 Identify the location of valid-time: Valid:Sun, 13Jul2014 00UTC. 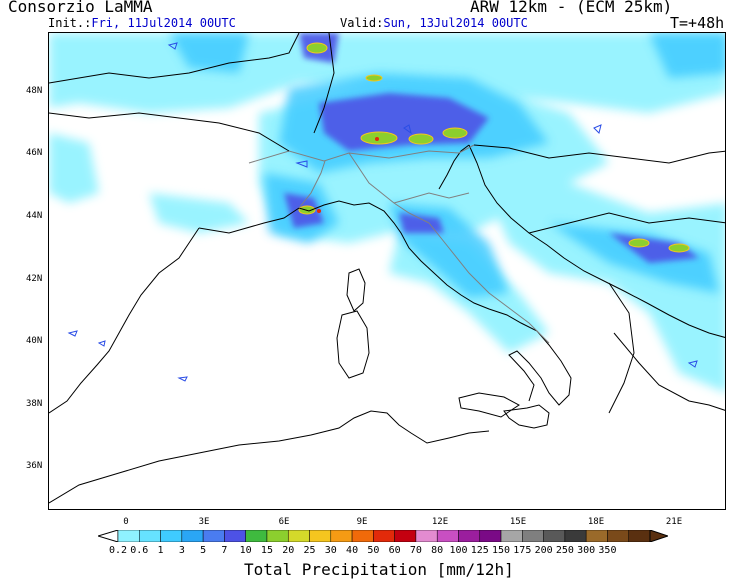
(434, 23).